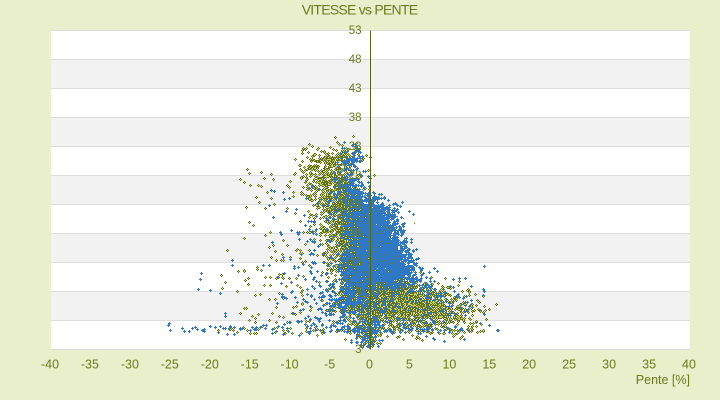 This screenshot has width=720, height=400. Describe the element at coordinates (355, 176) in the screenshot. I see `svg-text: 28` at that location.